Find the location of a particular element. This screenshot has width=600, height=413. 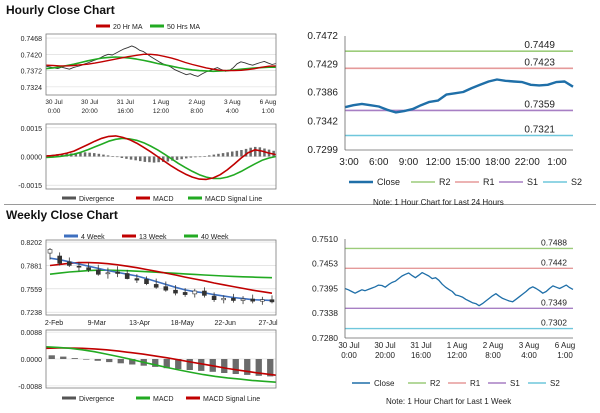

hourly-price-xtick: 30 Jul is located at coordinates (90, 102).